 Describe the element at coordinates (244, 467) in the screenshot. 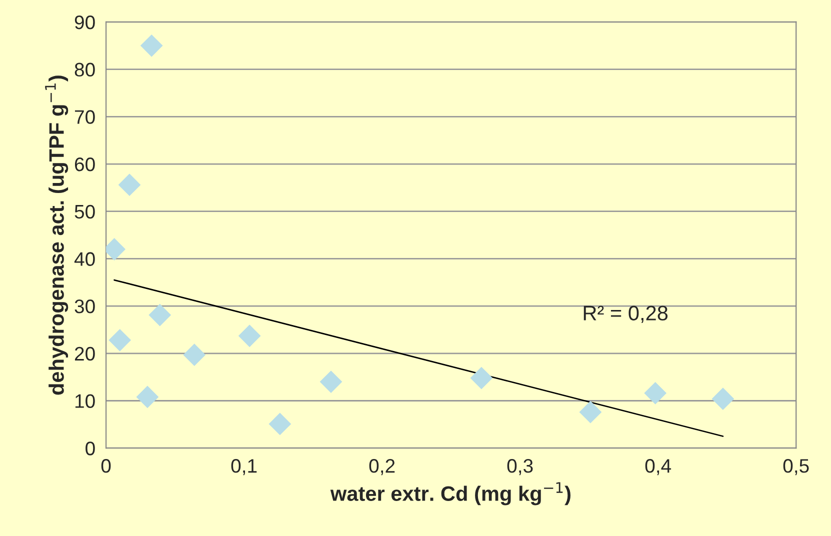

I see `x-tick-label: 0,1` at that location.